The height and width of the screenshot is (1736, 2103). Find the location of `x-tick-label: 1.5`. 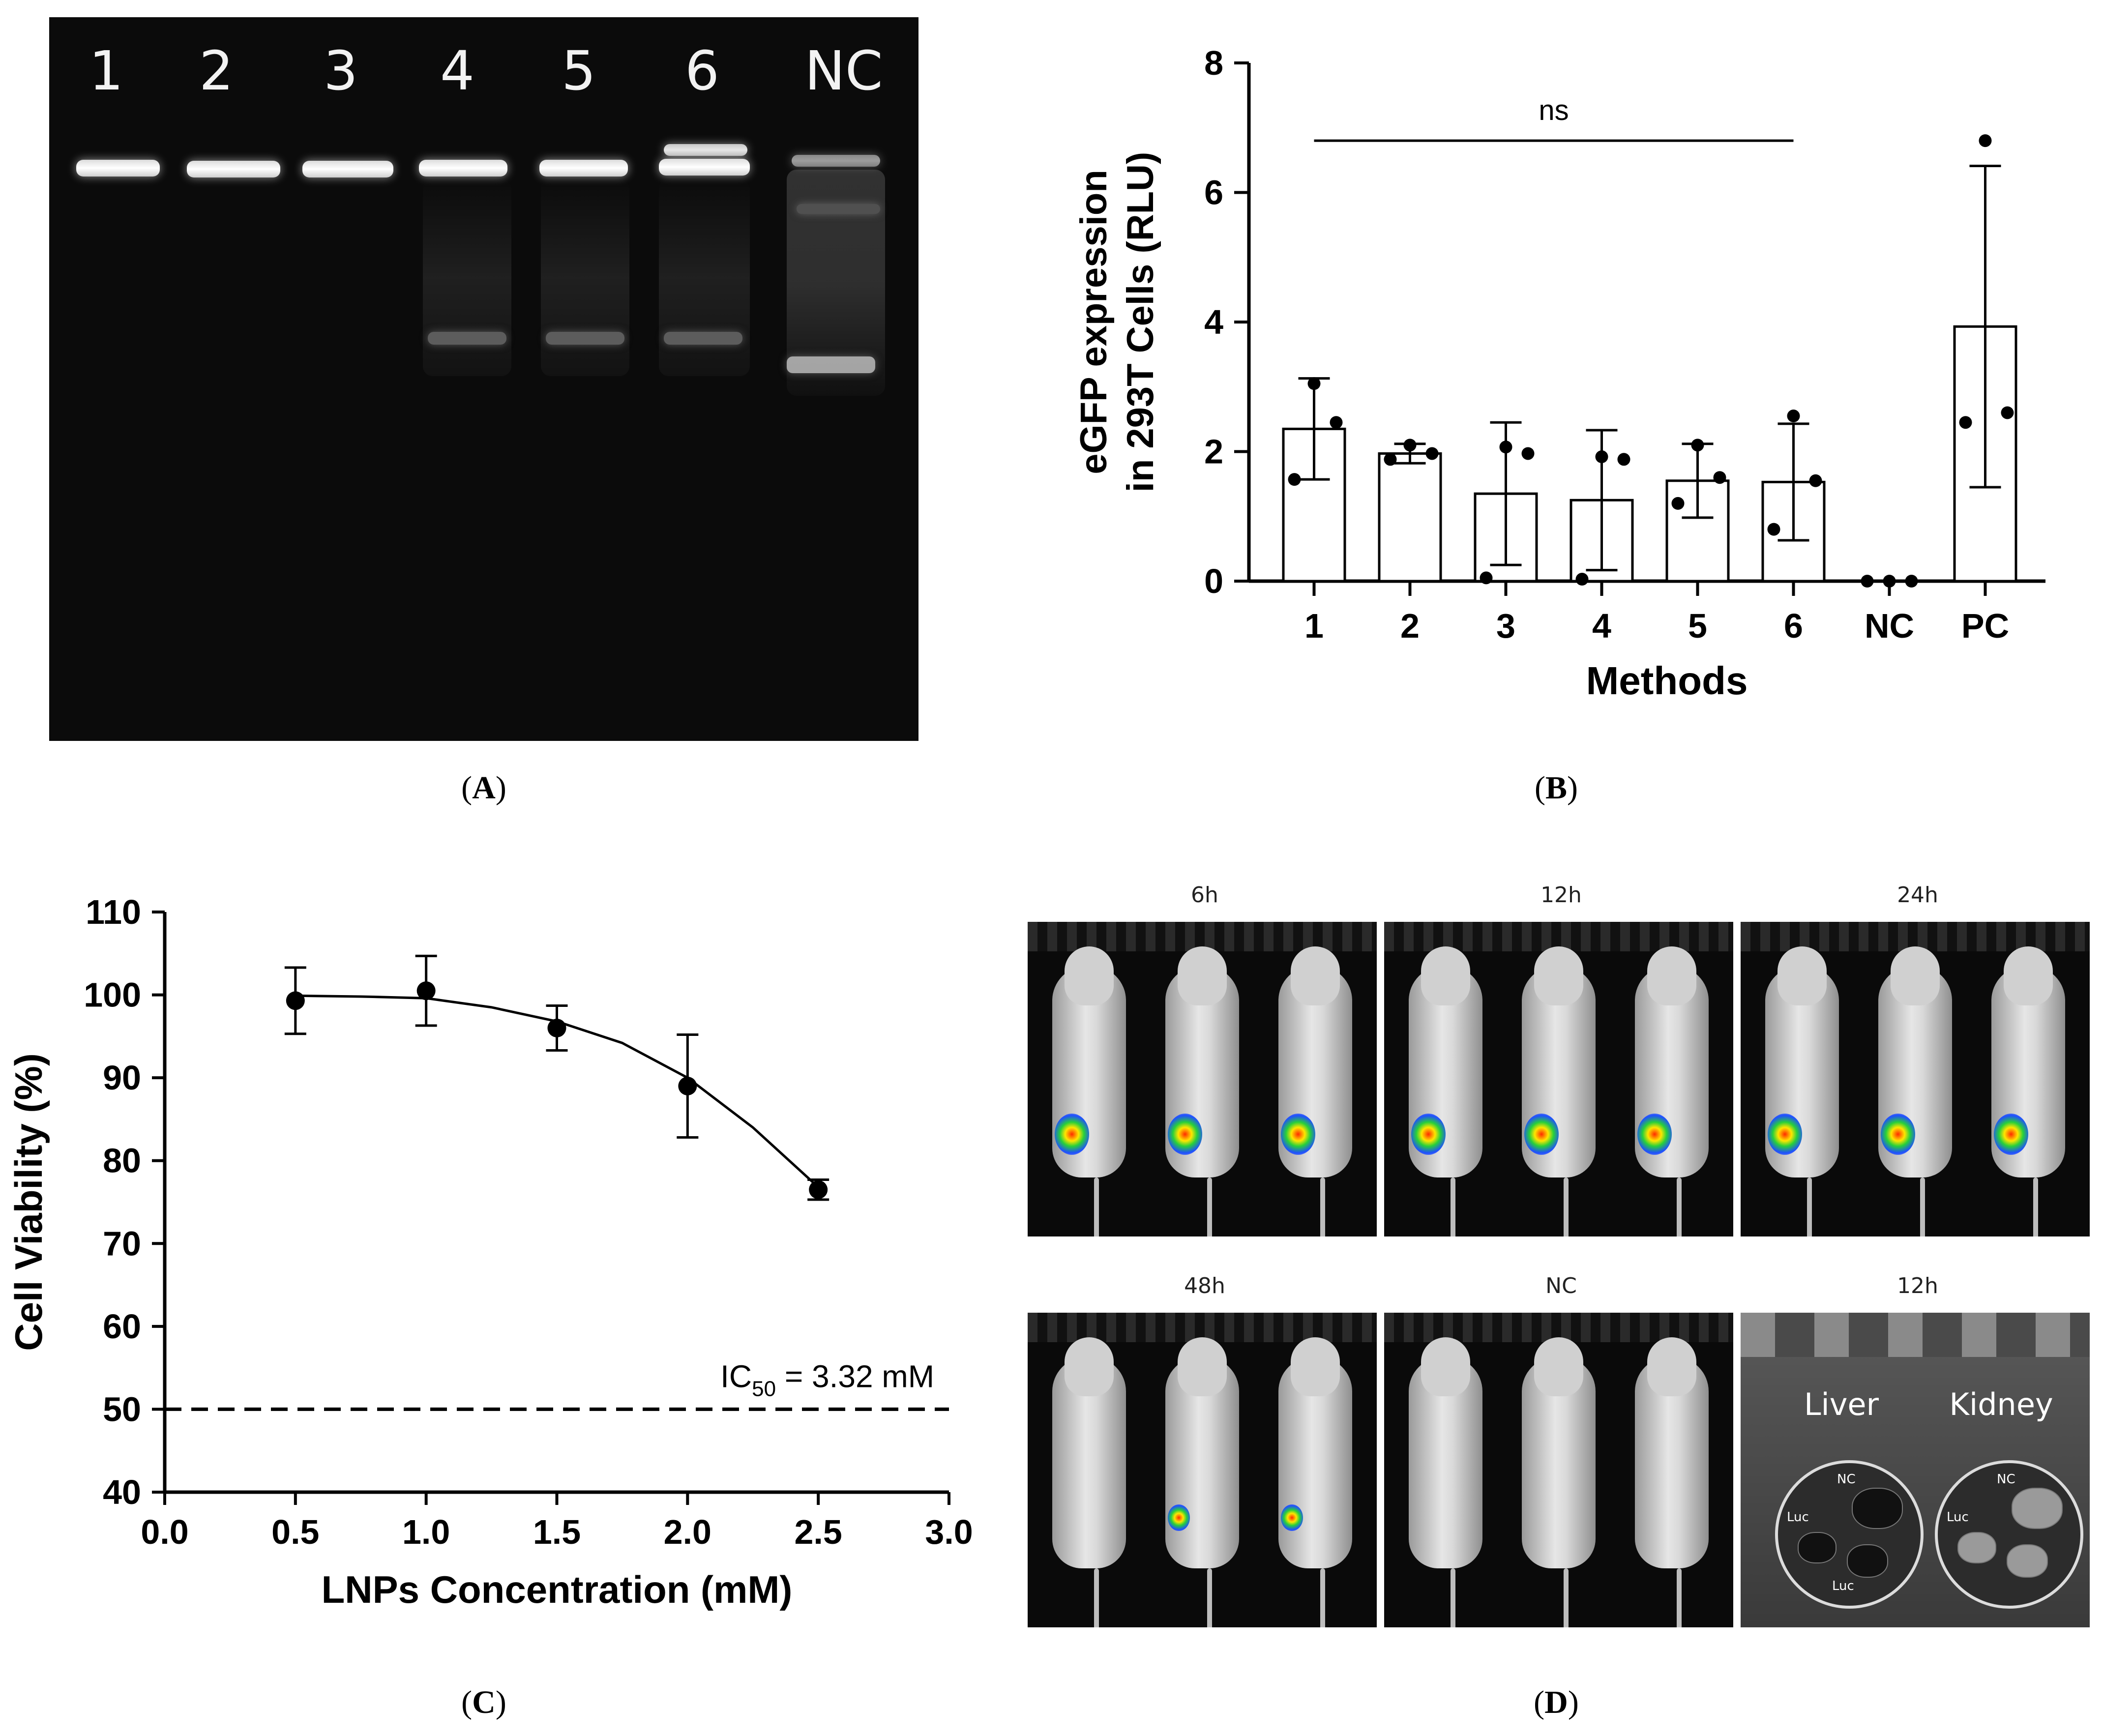

x-tick-label: 1.5 is located at coordinates (557, 1532).